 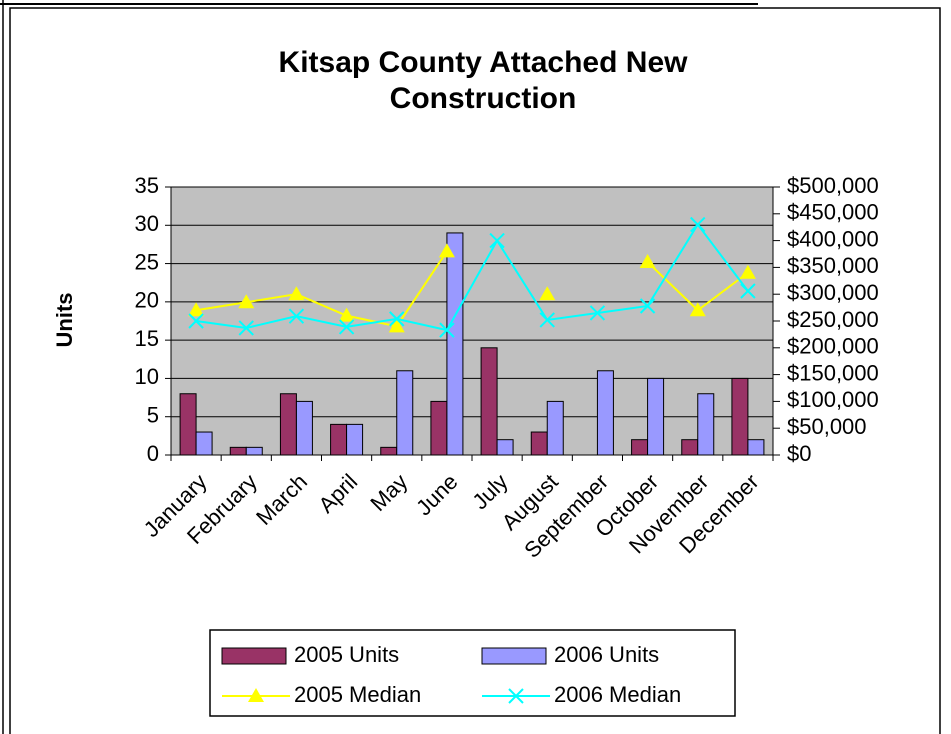 What do you see at coordinates (147, 261) in the screenshot?
I see `y-tick-label: 25` at bounding box center [147, 261].